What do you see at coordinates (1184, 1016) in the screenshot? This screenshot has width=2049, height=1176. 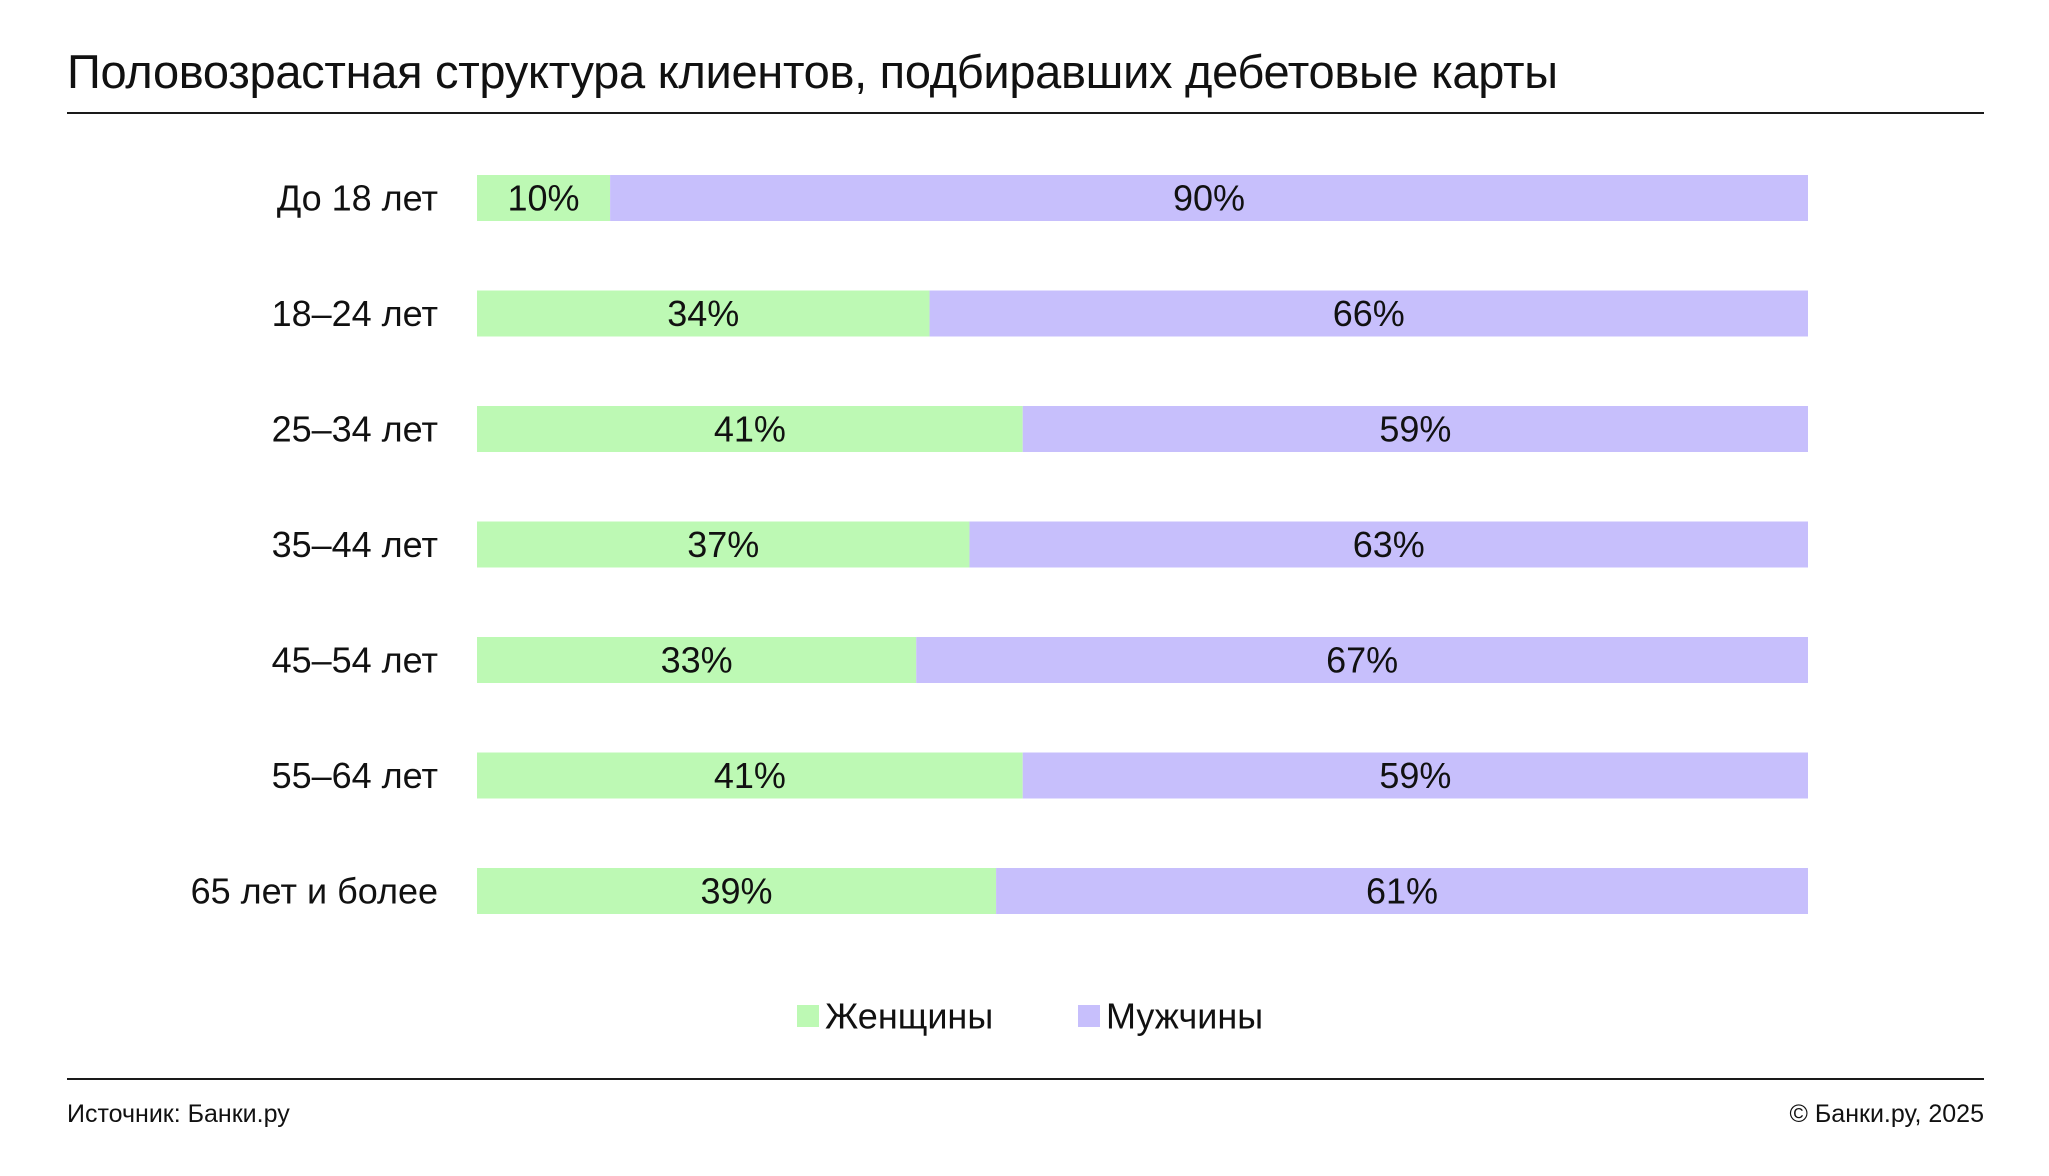 I see `legend-label: Мужчины` at bounding box center [1184, 1016].